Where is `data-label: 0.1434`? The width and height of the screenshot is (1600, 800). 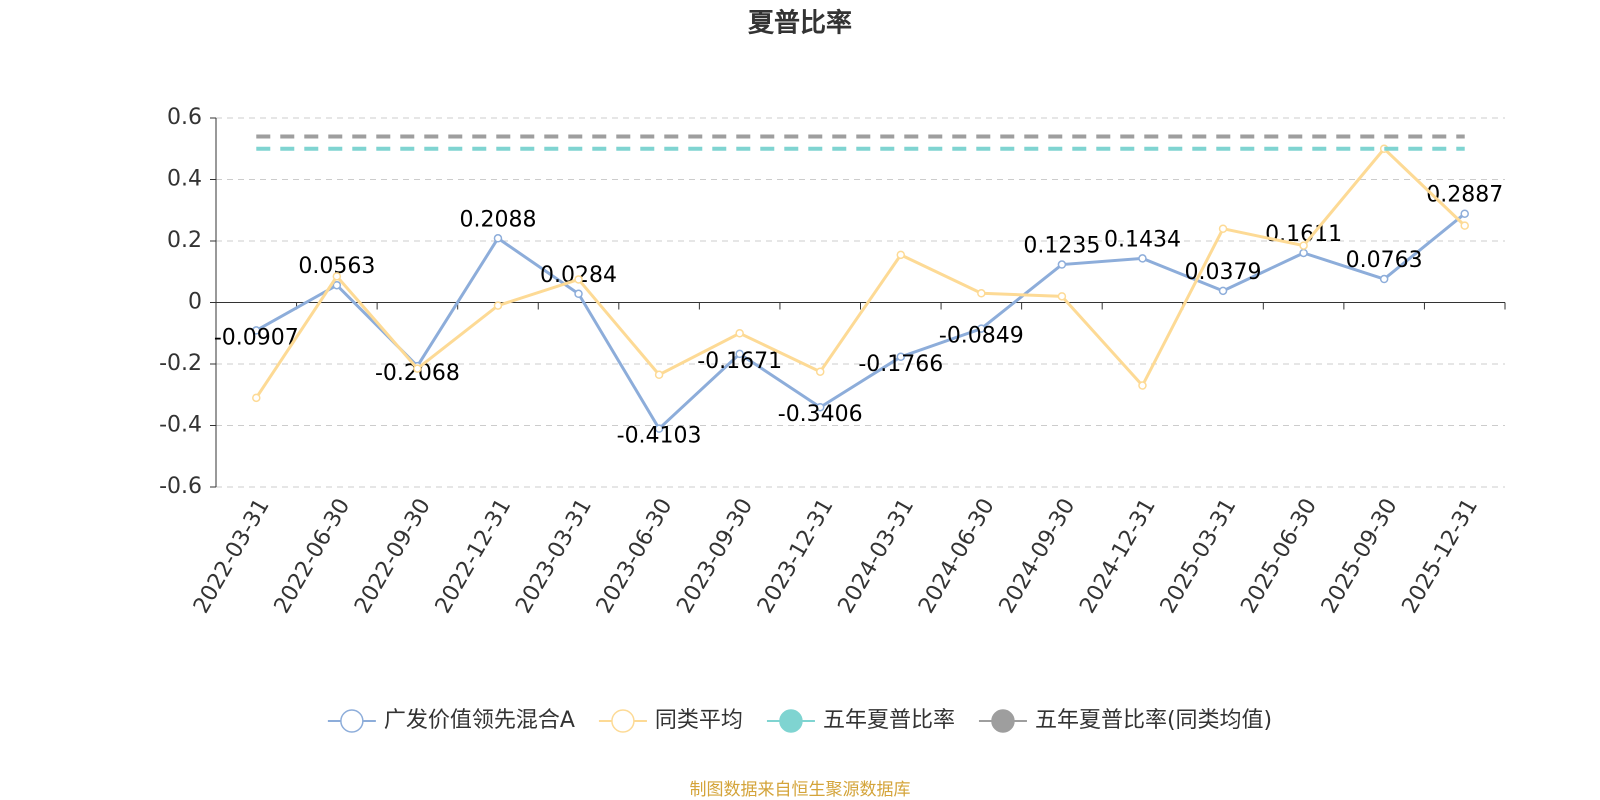
data-label: 0.1434 is located at coordinates (1142, 239).